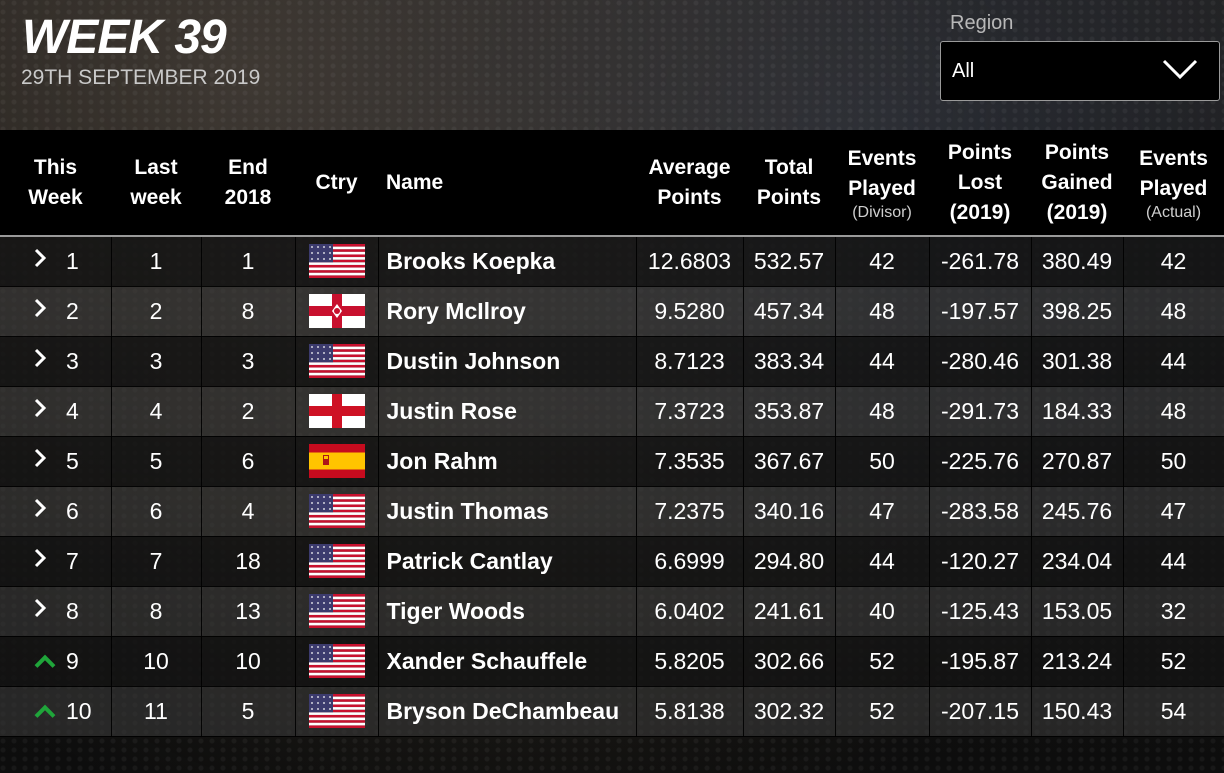 The height and width of the screenshot is (773, 1224). I want to click on region-select: All, so click(1080, 71).